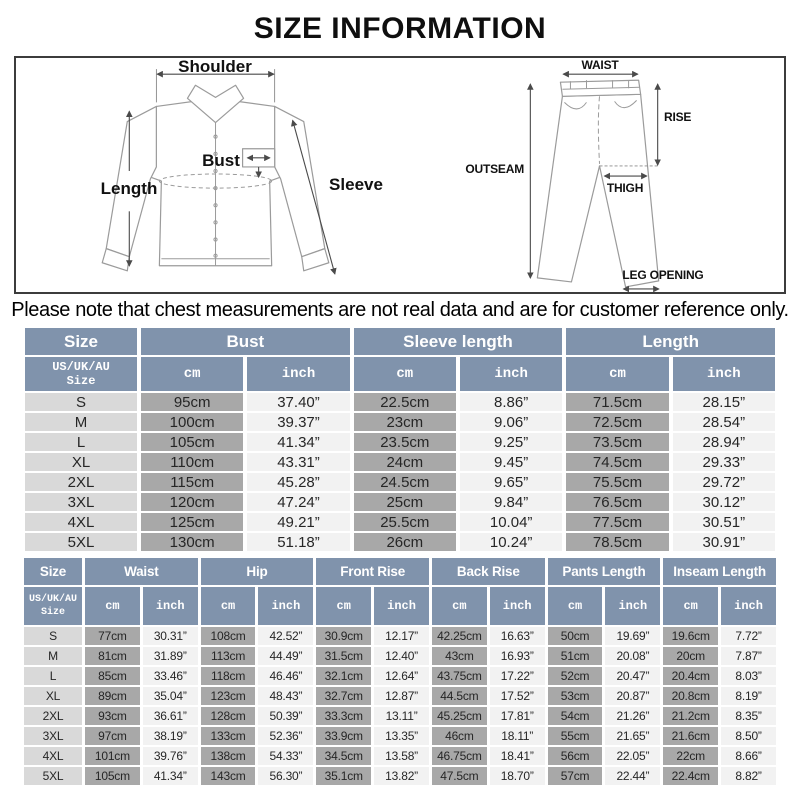  What do you see at coordinates (208, 175) in the screenshot?
I see `shirt-diagram-panel: Shoulder Length Bust Sleeve` at bounding box center [208, 175].